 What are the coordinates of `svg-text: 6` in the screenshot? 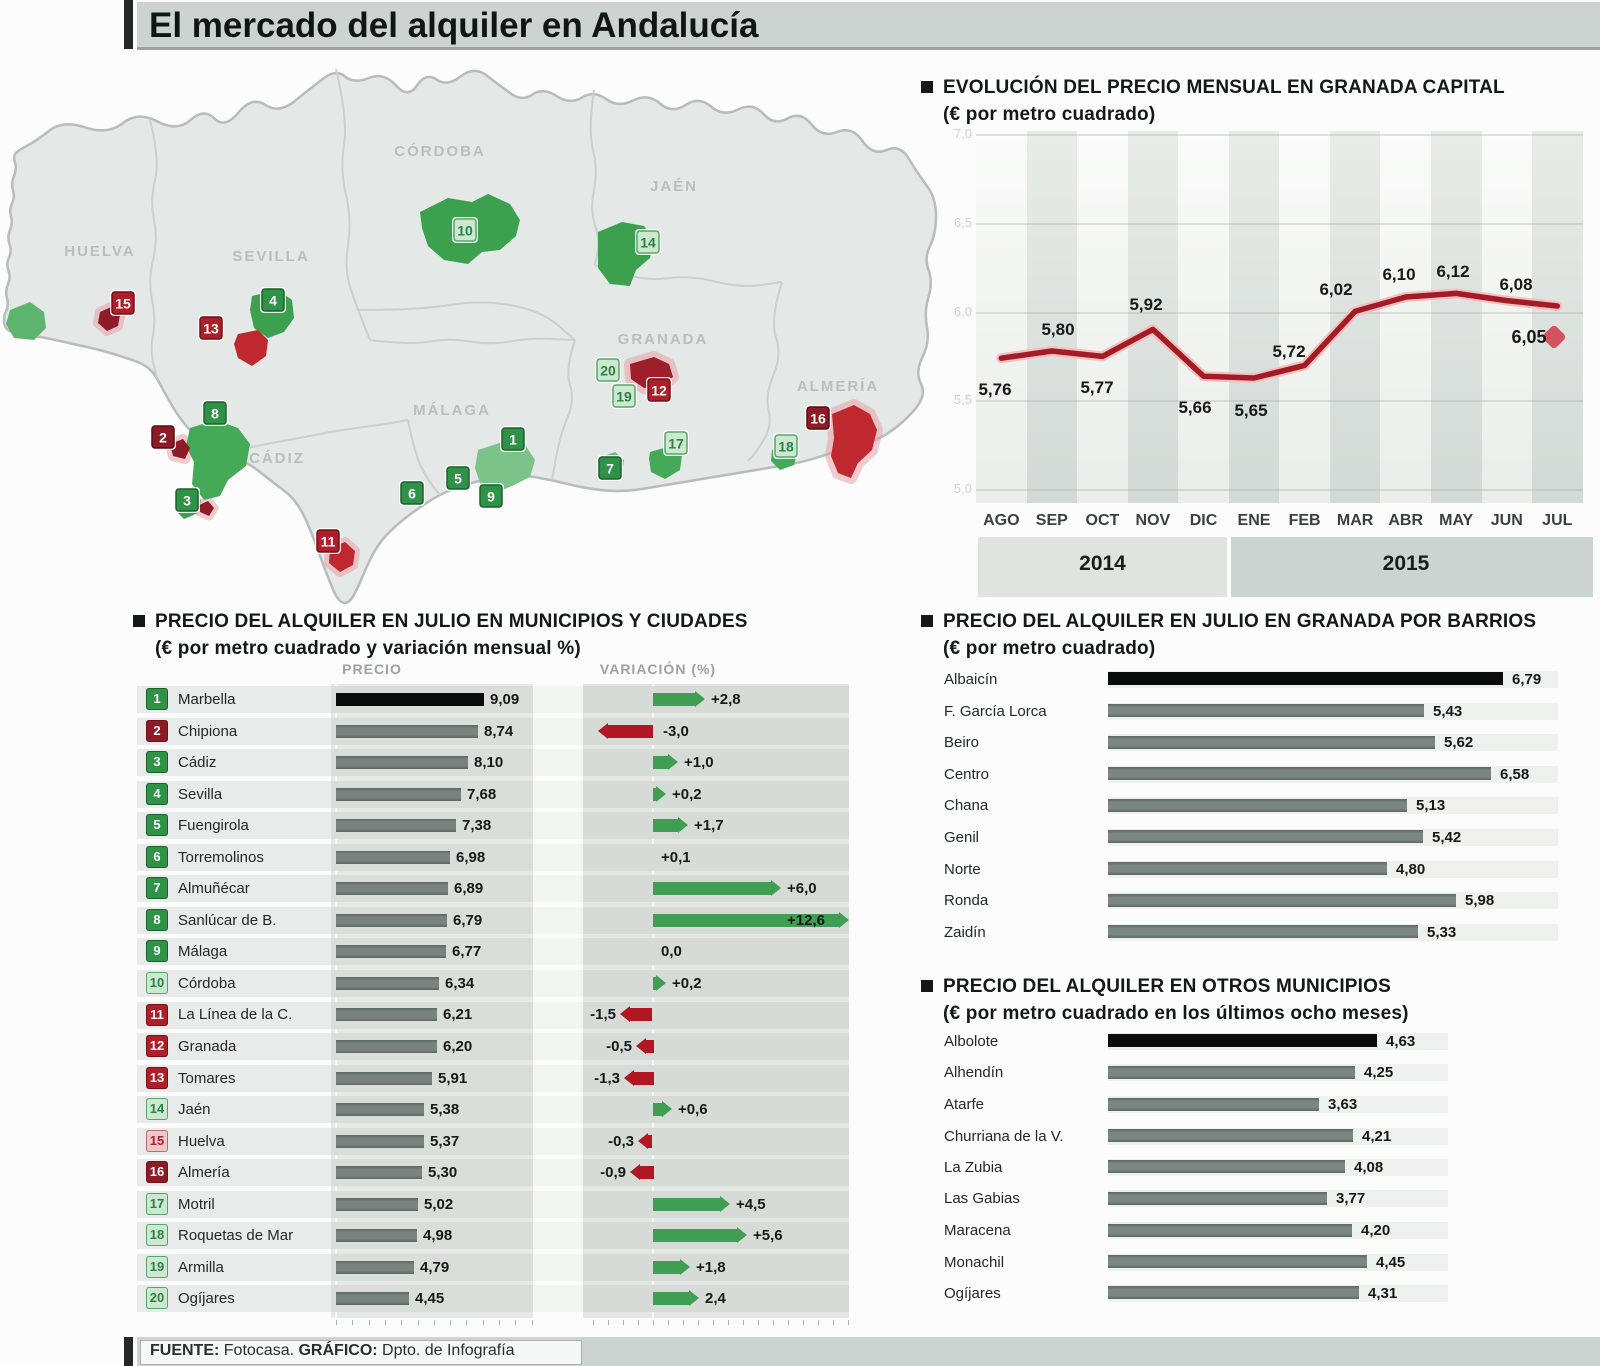 It's located at (412, 494).